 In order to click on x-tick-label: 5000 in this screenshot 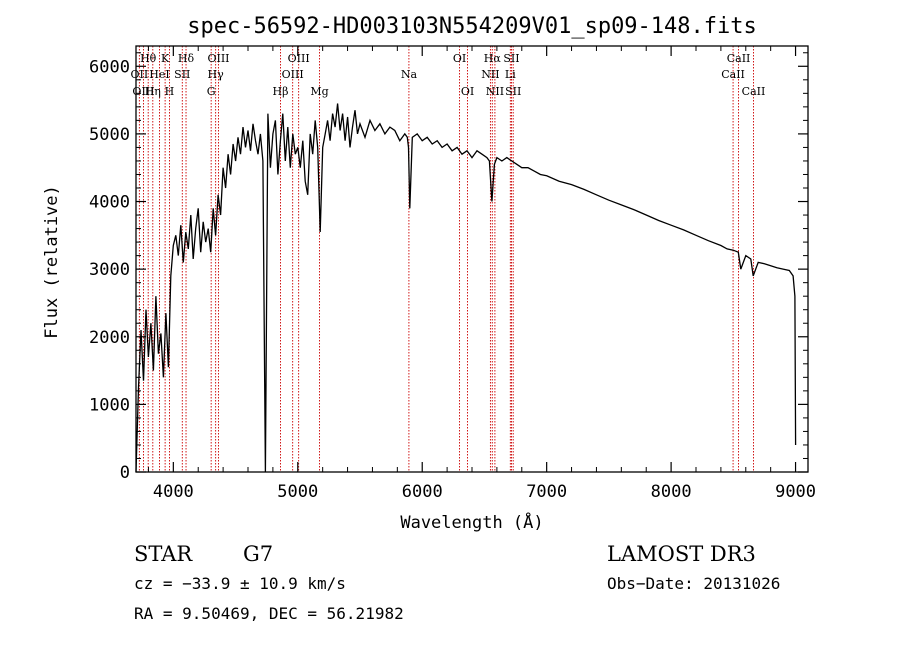, I will do `click(297, 492)`.